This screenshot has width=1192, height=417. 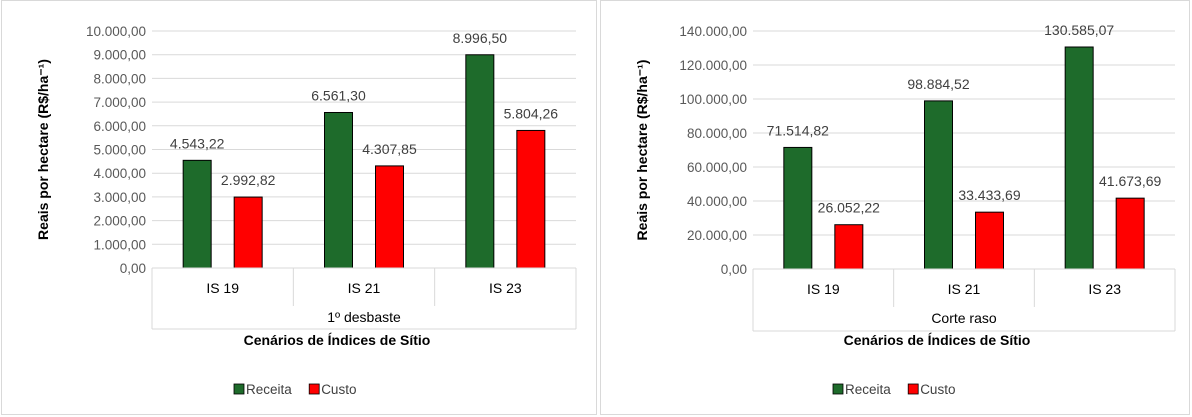 I want to click on data-label: 4.543,22, so click(x=197, y=143).